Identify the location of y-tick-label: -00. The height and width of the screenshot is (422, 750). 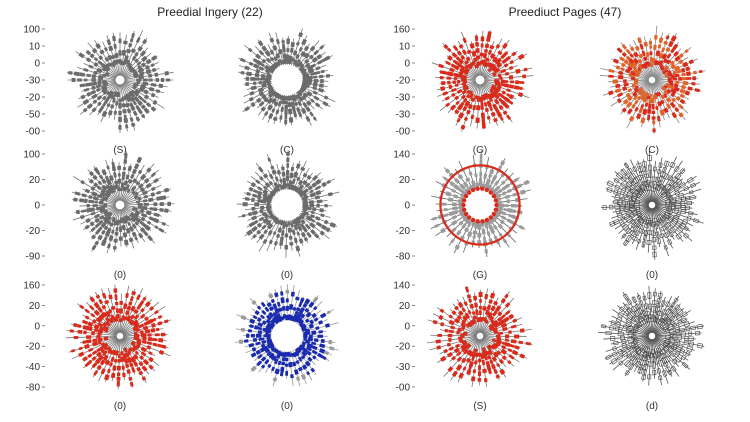
(403, 132).